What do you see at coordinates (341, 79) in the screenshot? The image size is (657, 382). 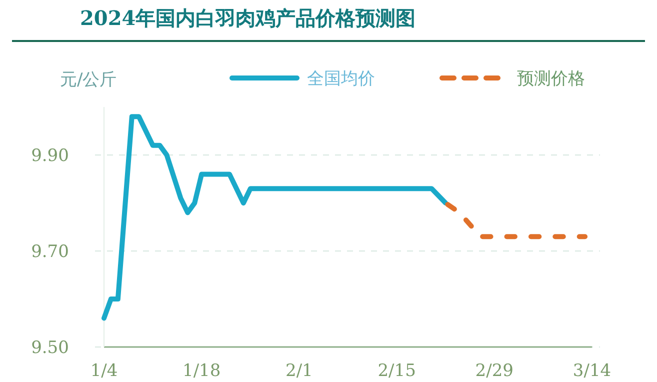 I see `legend-label: 全国均价` at bounding box center [341, 79].